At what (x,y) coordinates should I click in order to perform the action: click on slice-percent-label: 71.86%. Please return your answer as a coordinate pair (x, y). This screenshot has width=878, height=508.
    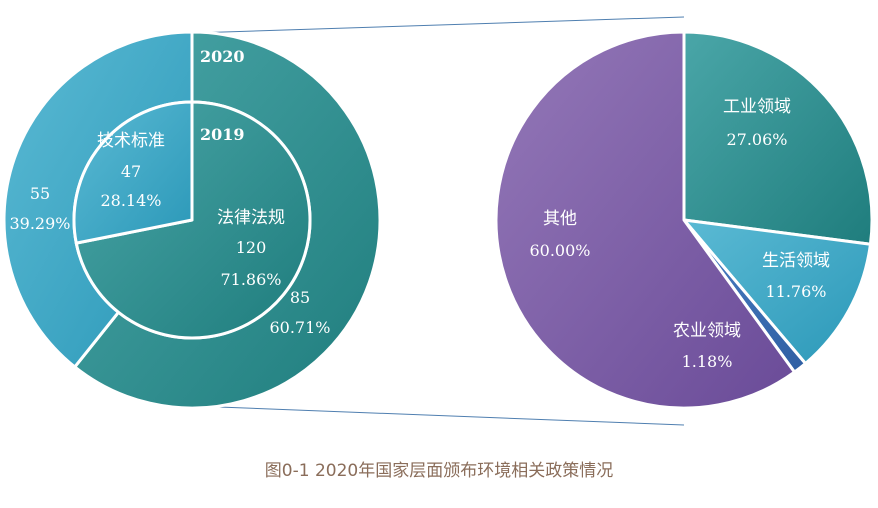
    Looking at the image, I should click on (250, 279).